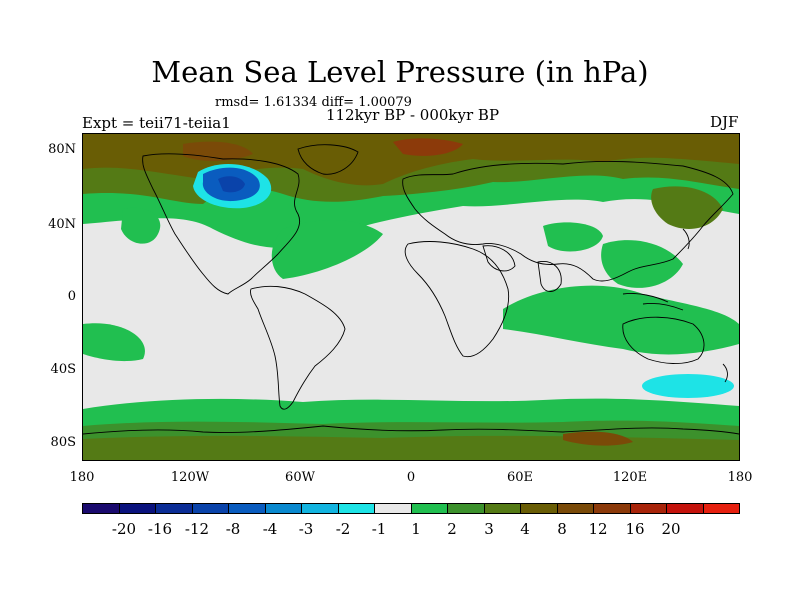  I want to click on lat-label-40s: 40S, so click(63, 369).